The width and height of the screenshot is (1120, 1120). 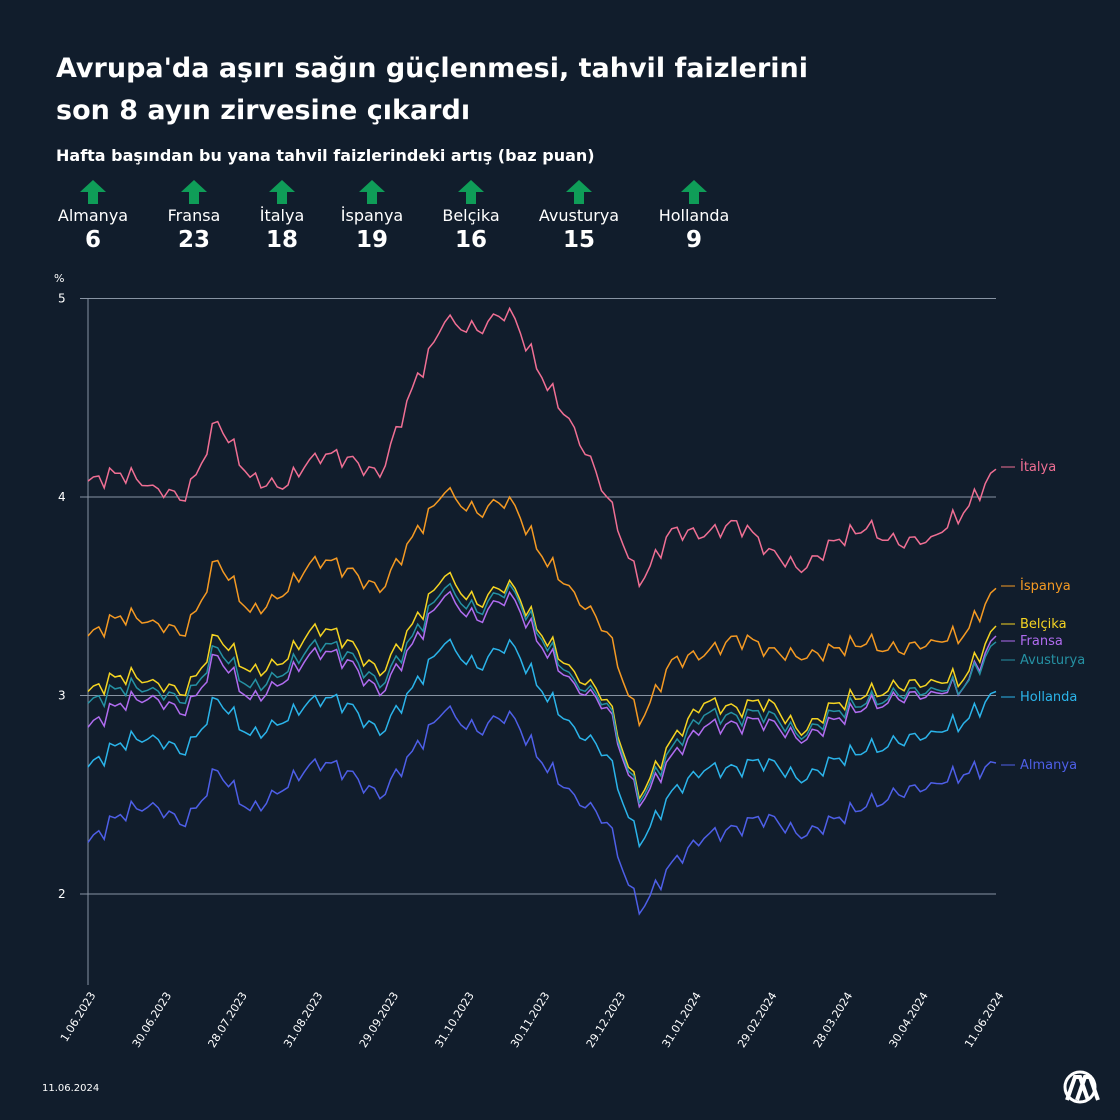 I want to click on stat-5: Belçika 16, so click(x=471, y=217).